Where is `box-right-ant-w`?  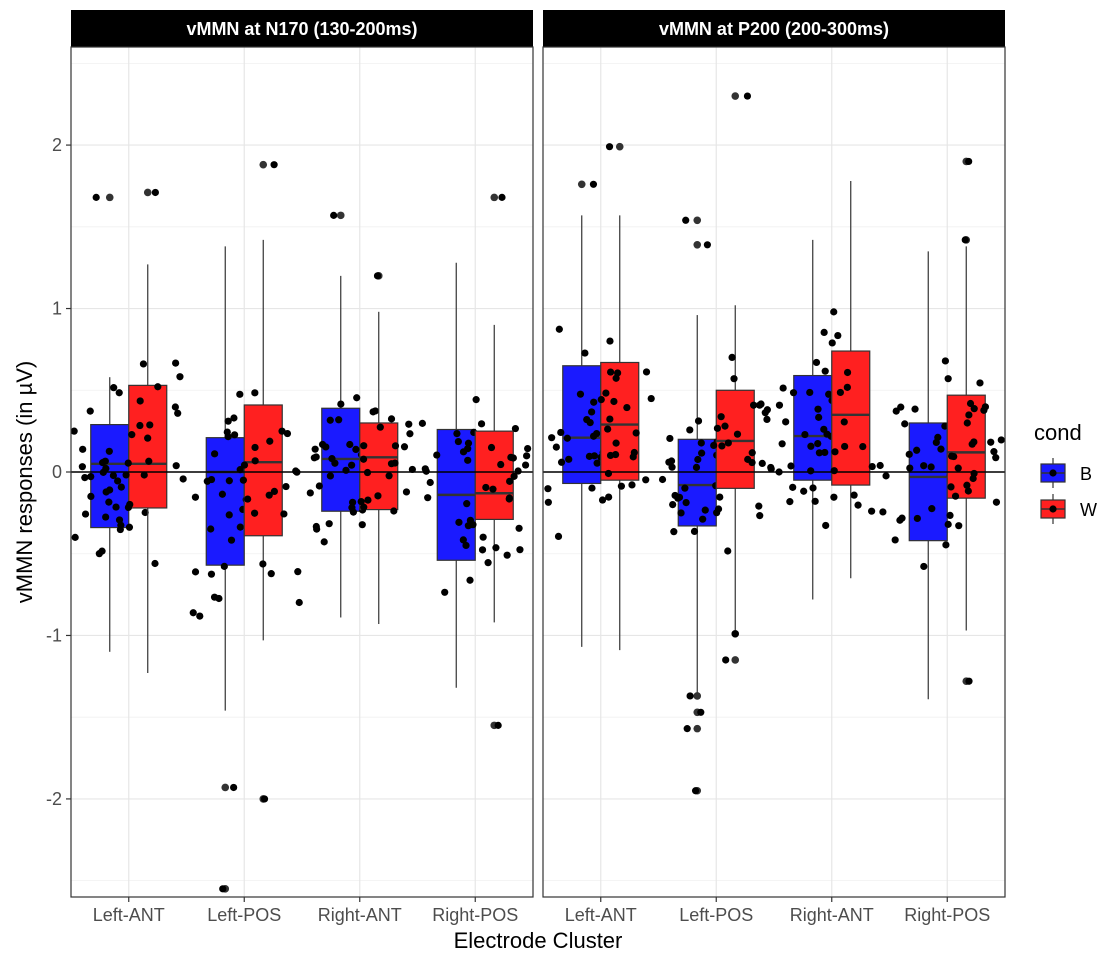 box-right-ant-w is located at coordinates (379, 468).